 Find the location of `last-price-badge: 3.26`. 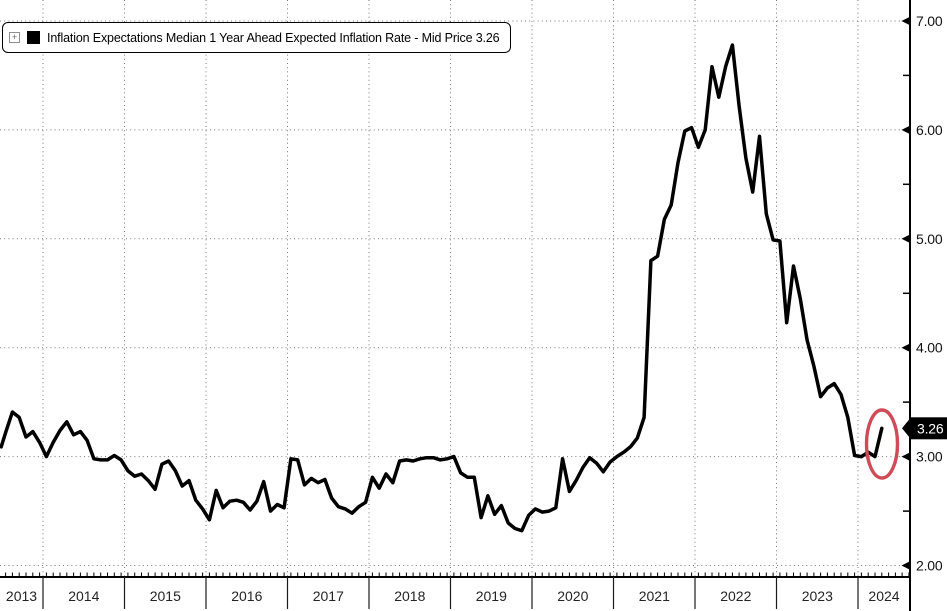

last-price-badge: 3.26 is located at coordinates (924, 428).